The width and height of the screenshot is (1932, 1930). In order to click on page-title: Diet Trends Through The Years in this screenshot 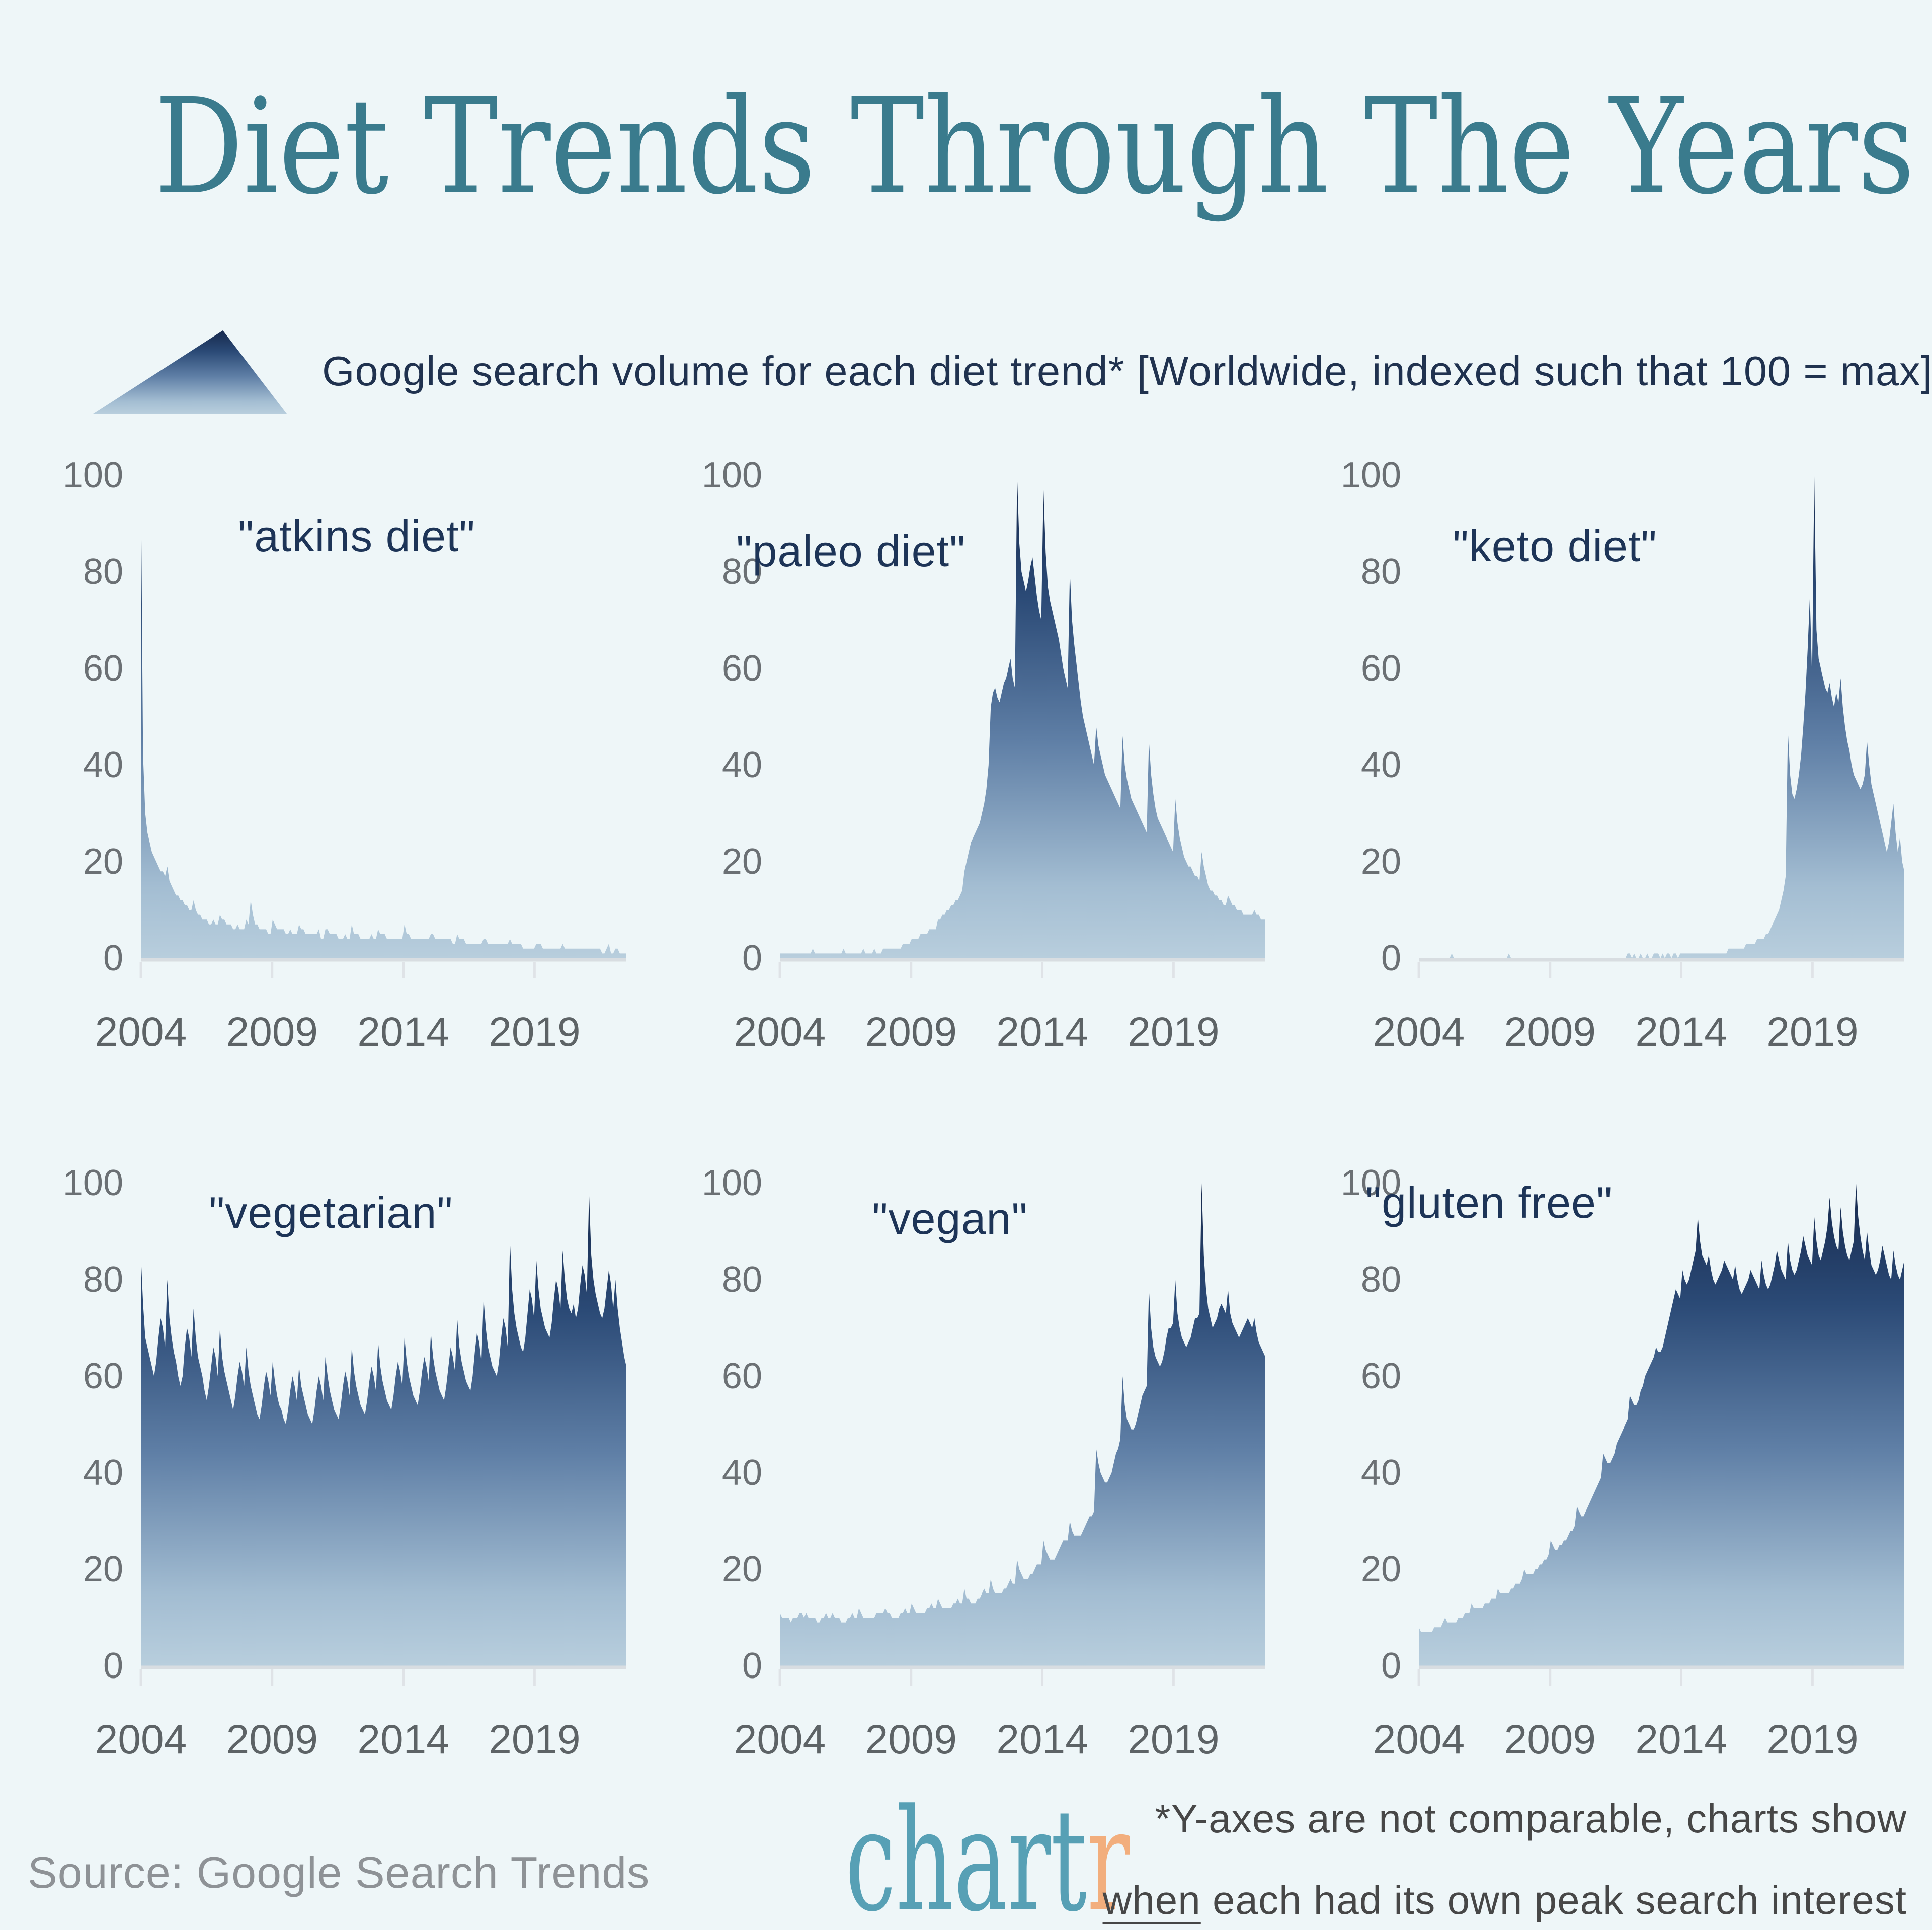, I will do `click(1034, 146)`.